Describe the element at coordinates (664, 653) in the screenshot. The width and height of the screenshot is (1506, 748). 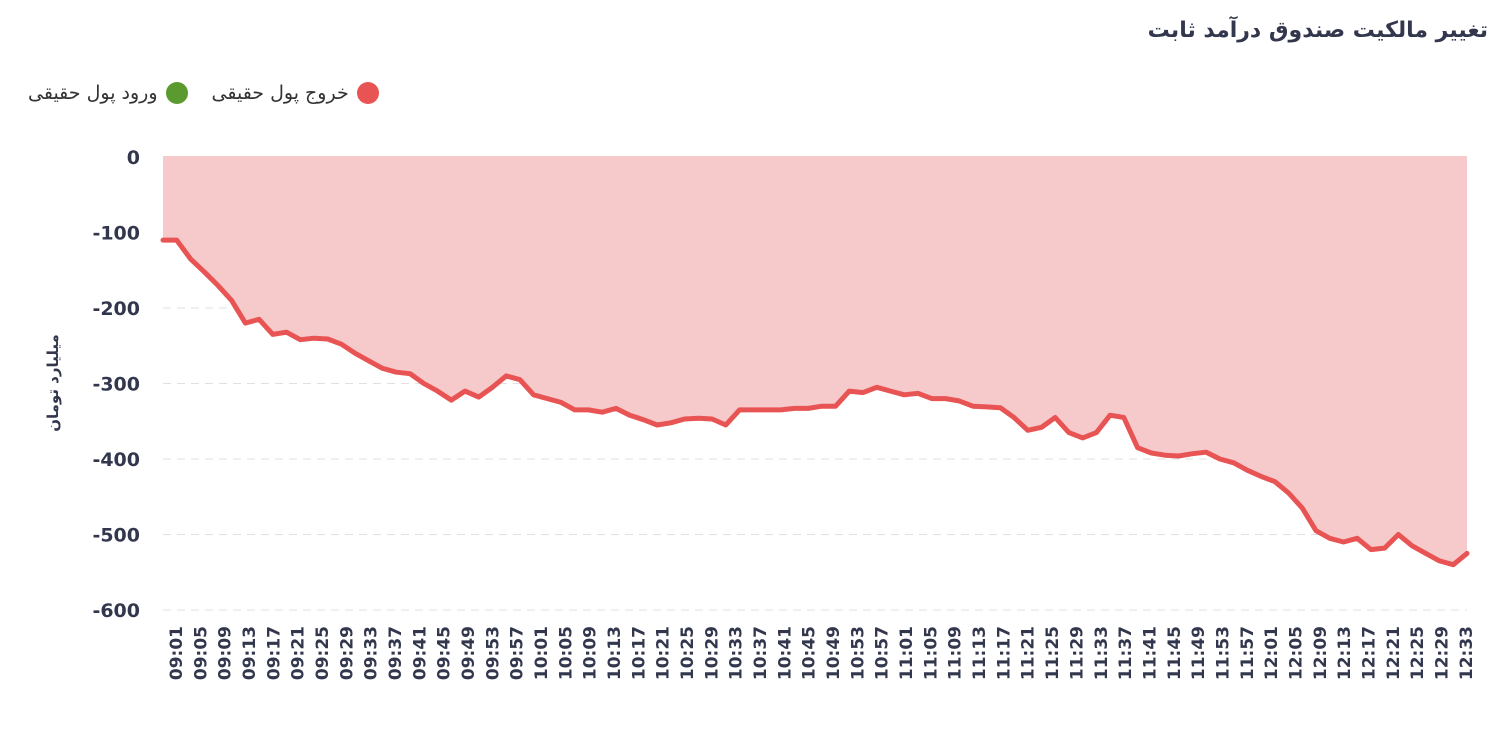
I see `x-tick-label: 10:21` at that location.